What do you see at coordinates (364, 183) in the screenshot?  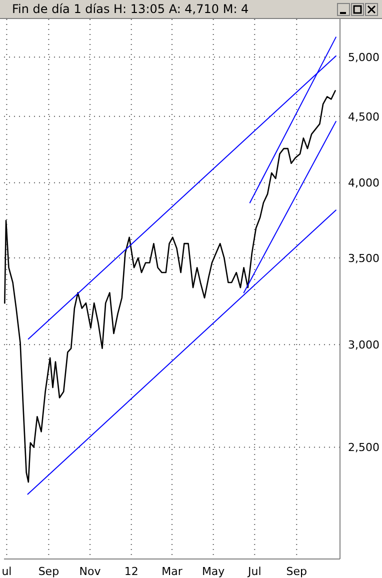 I see `y-tick-label: 4,000` at bounding box center [364, 183].